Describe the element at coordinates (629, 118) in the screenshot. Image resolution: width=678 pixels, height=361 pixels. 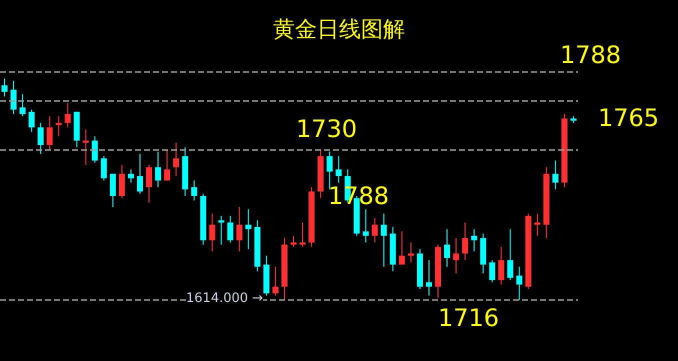
I see `text: 1765` at that location.